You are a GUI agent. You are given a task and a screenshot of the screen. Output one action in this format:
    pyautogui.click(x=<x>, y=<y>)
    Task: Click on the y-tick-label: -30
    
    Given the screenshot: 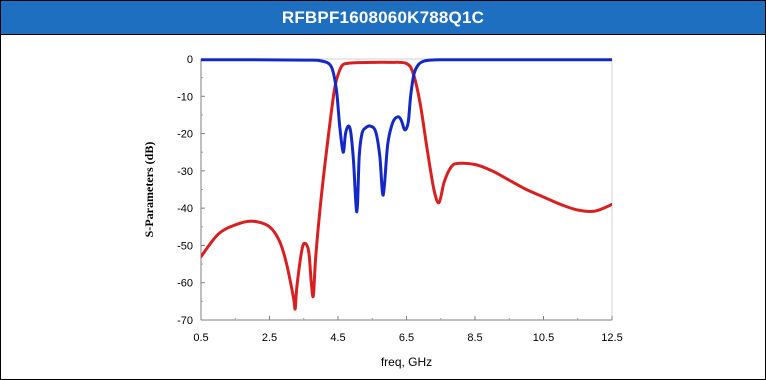 What is the action you would take?
    pyautogui.click(x=185, y=172)
    